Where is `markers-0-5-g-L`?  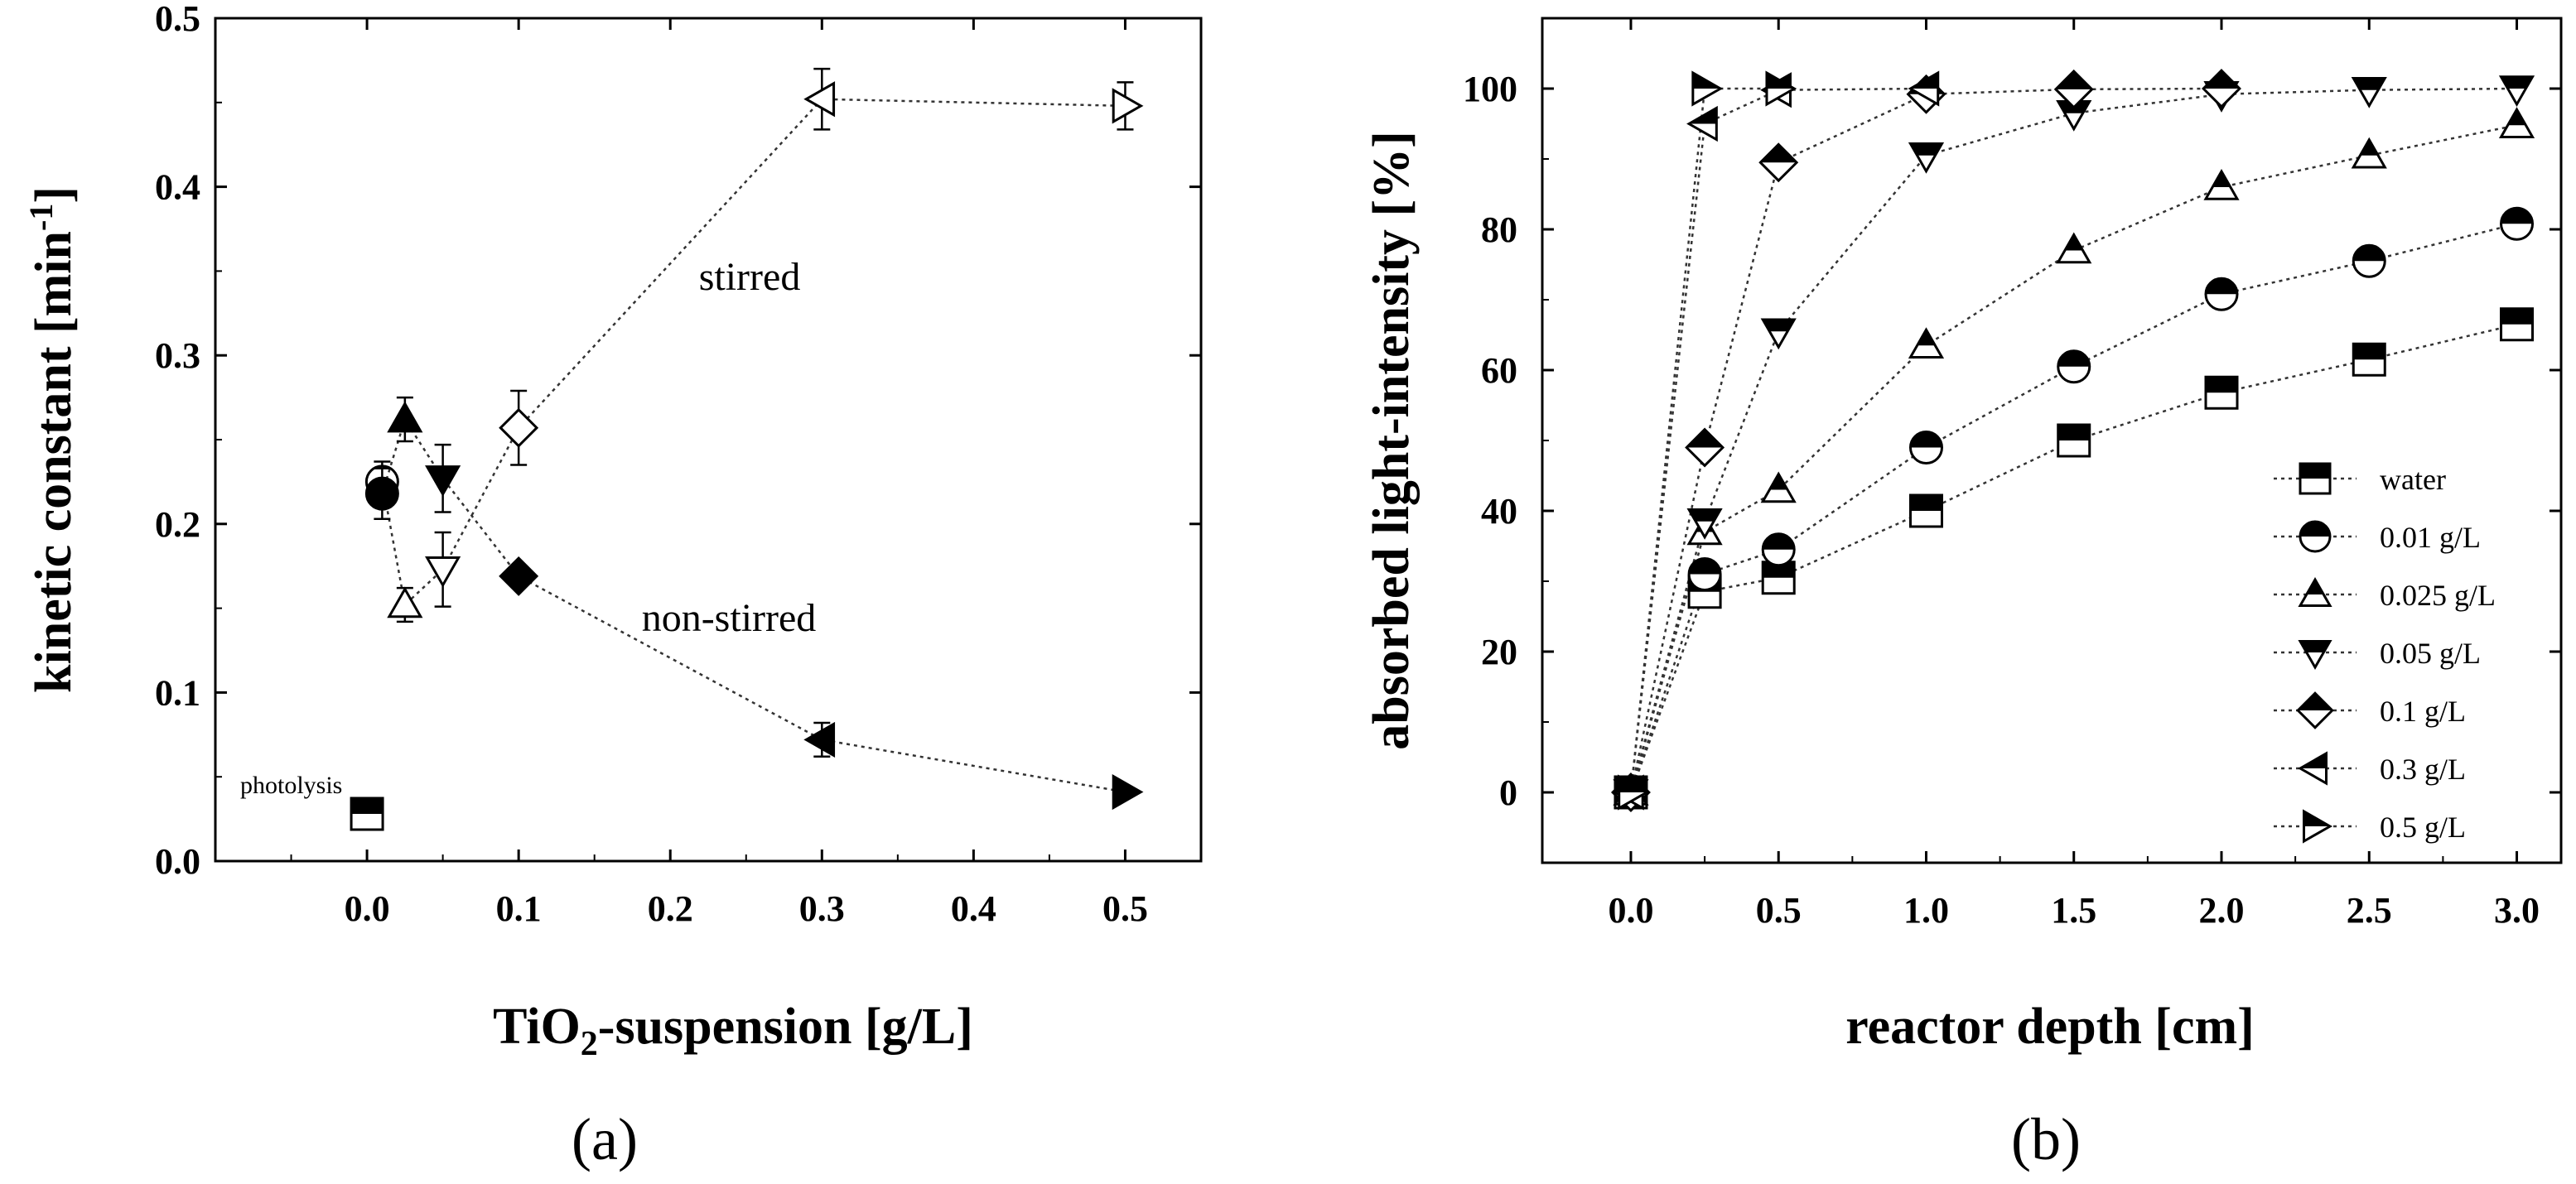
markers-0-5-g-L is located at coordinates (1707, 440).